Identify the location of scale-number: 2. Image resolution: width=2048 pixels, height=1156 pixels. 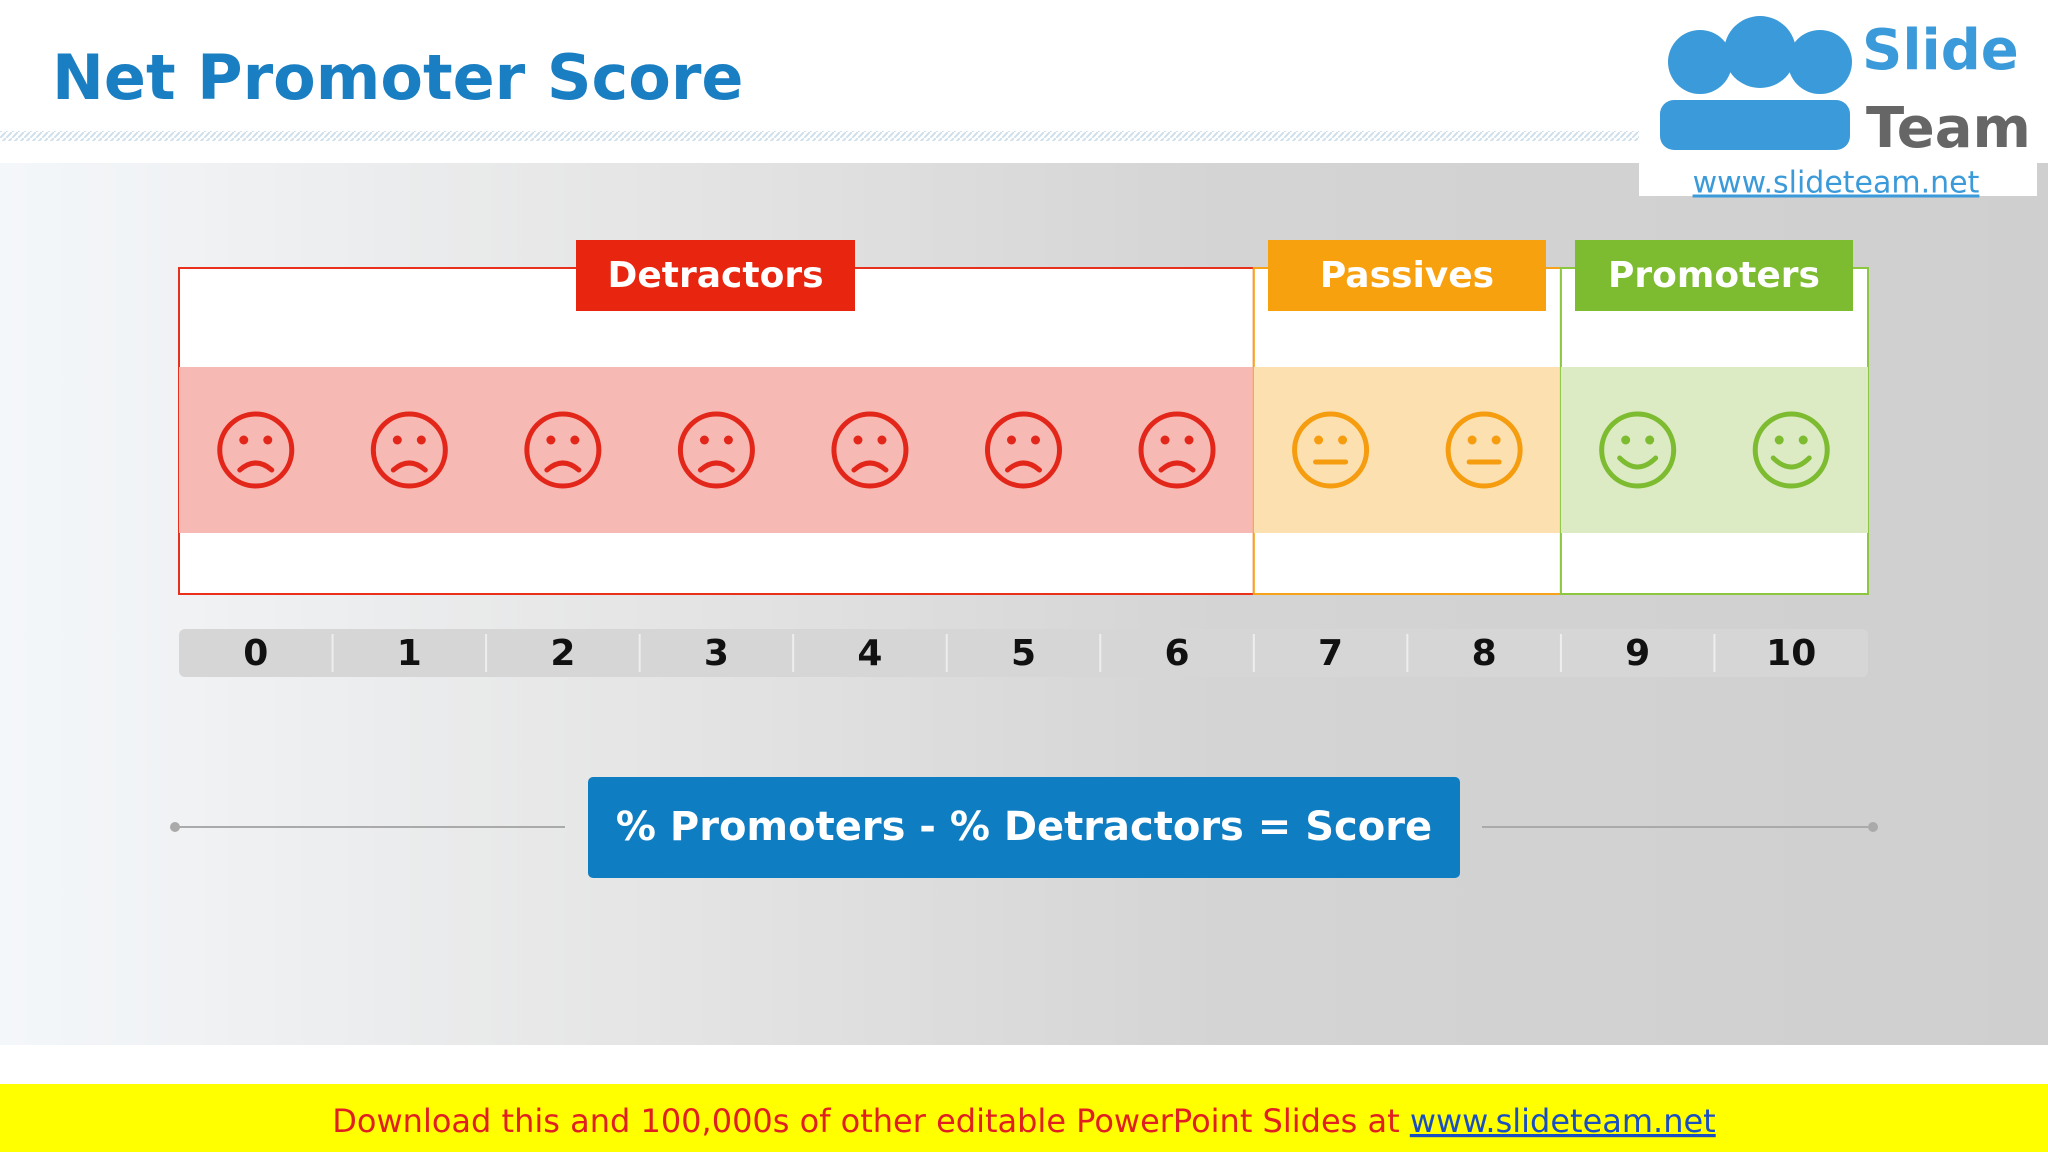
(562, 653).